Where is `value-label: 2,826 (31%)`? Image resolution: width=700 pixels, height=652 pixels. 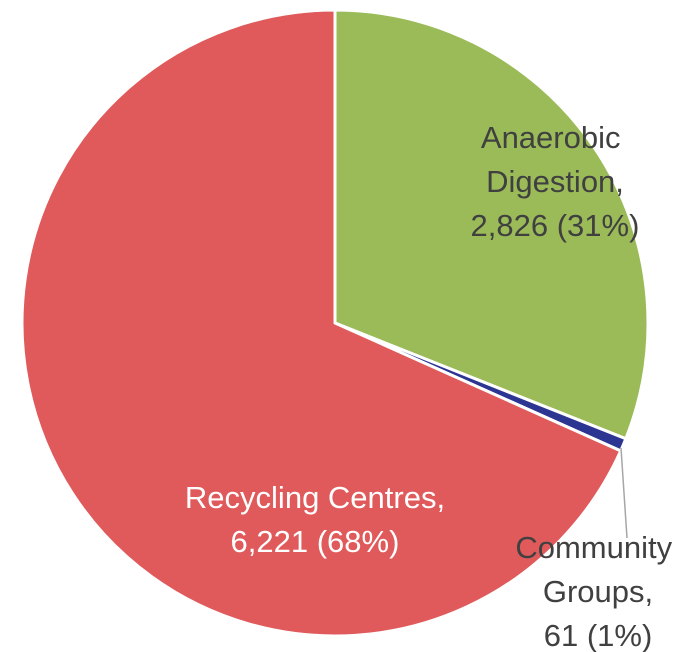
value-label: 2,826 (31%) is located at coordinates (555, 225).